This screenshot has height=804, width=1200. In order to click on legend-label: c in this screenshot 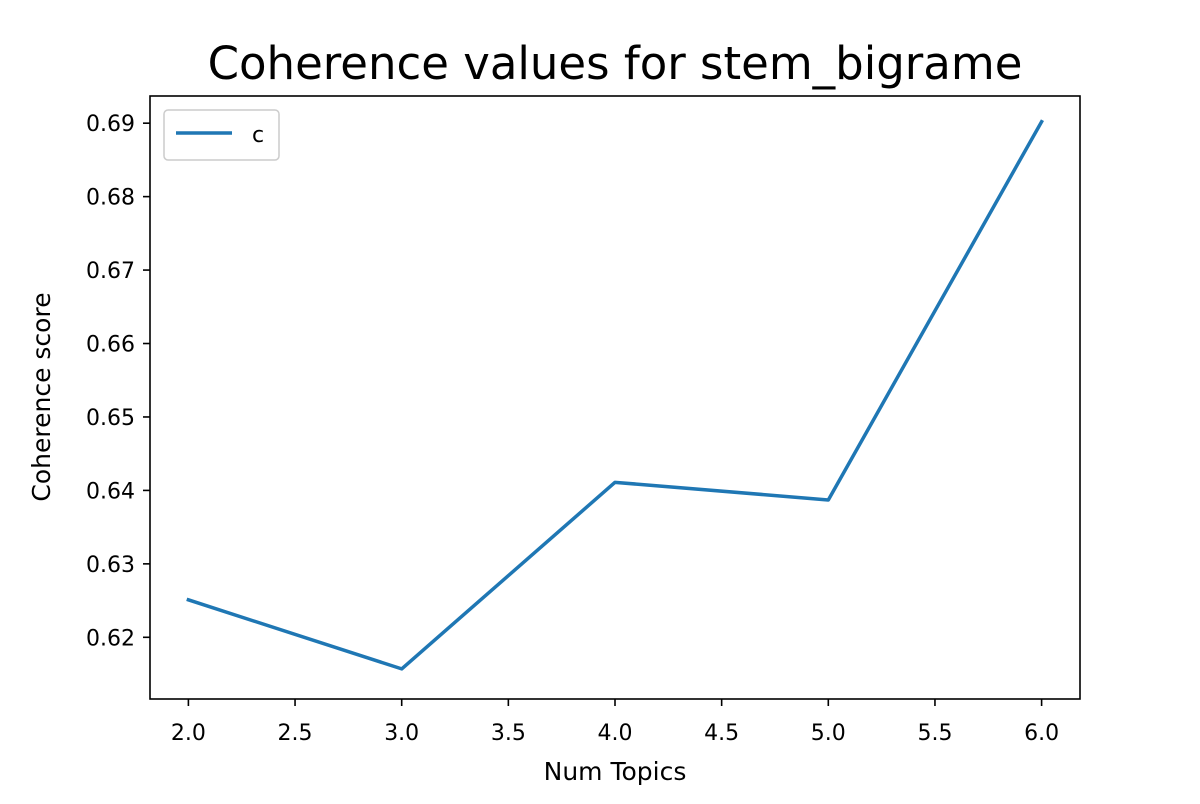, I will do `click(258, 135)`.